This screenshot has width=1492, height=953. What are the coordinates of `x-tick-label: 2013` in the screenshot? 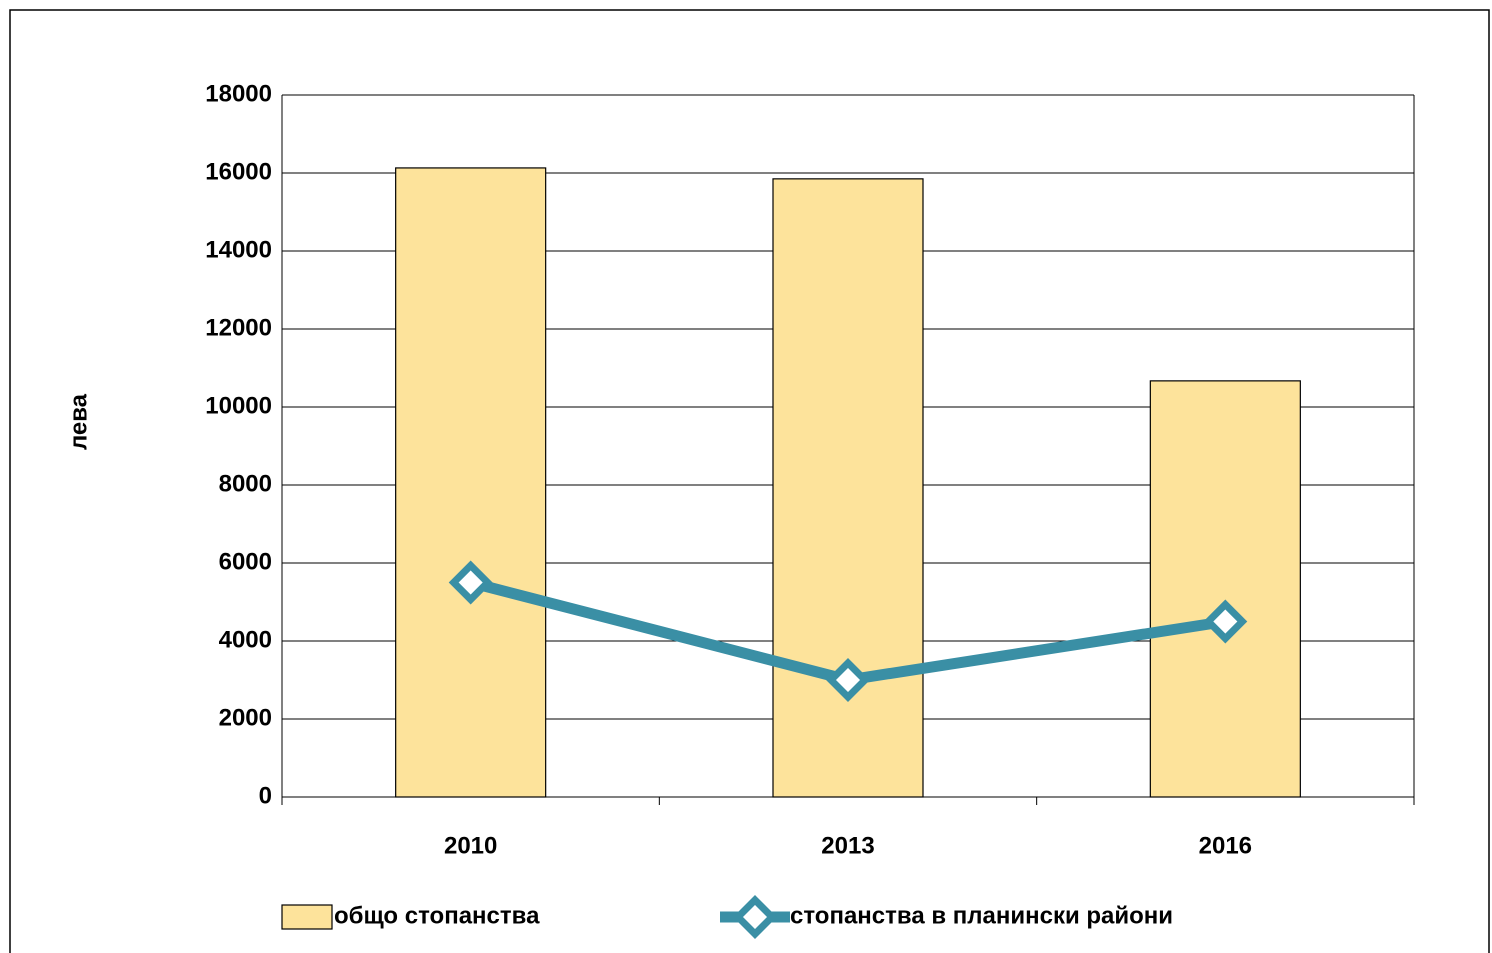 It's located at (847, 845).